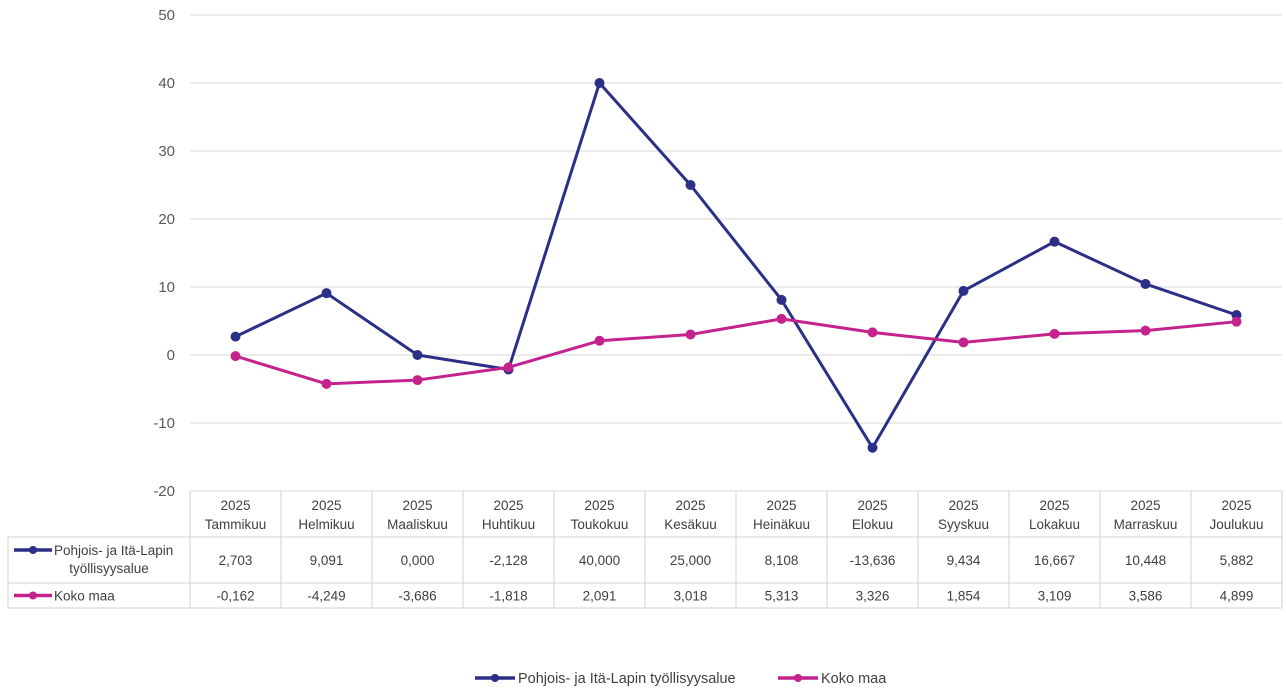  Describe the element at coordinates (326, 596) in the screenshot. I see `table-value-cell: -4,249` at that location.